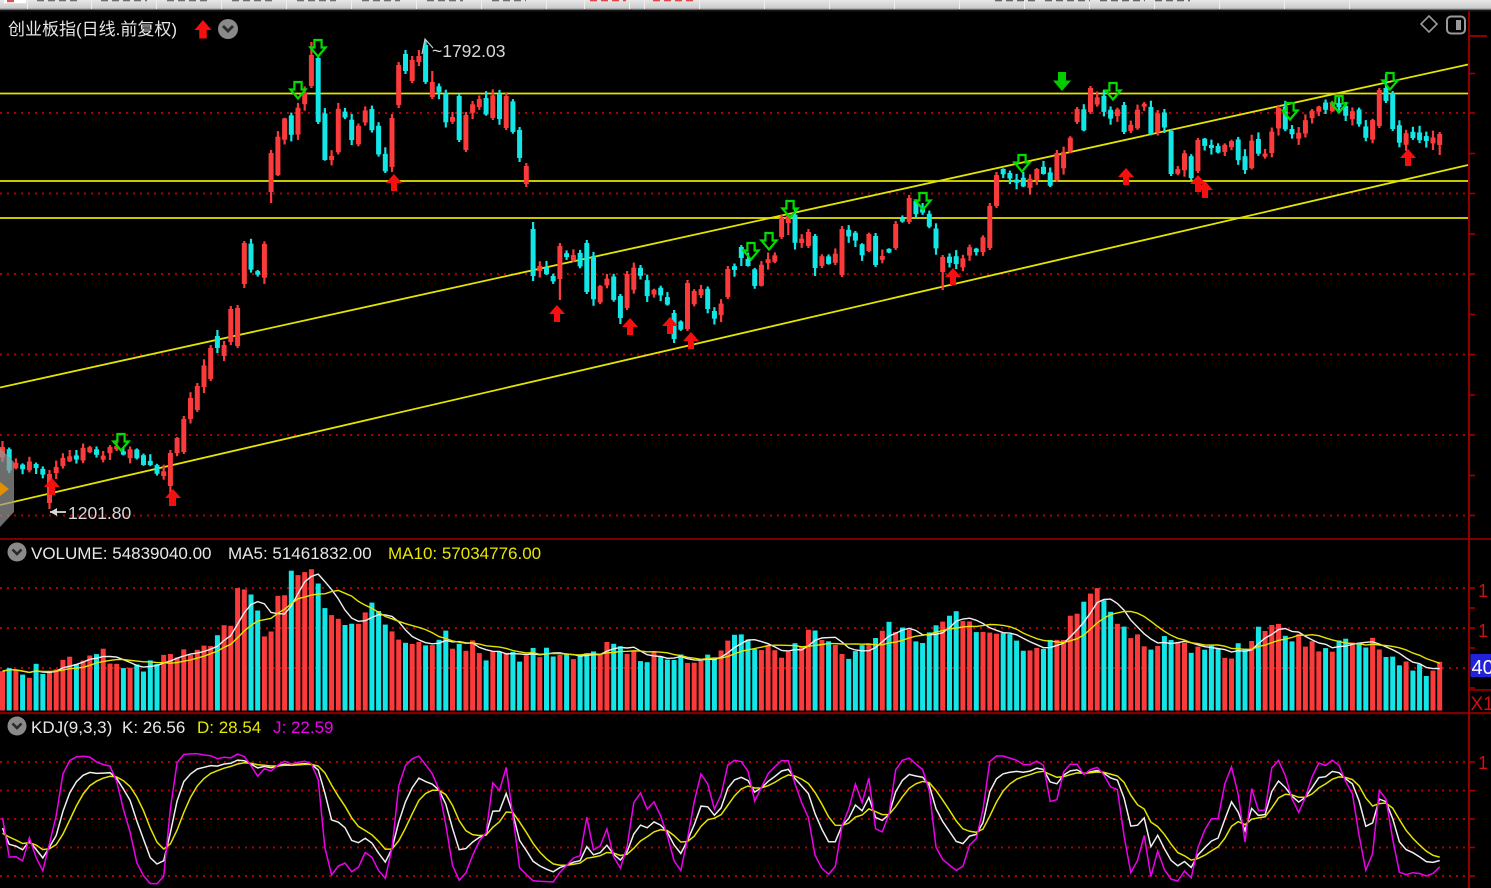 This screenshot has height=888, width=1491. What do you see at coordinates (121, 553) in the screenshot?
I see `svg-text: VOLUME: 54839040.00` at bounding box center [121, 553].